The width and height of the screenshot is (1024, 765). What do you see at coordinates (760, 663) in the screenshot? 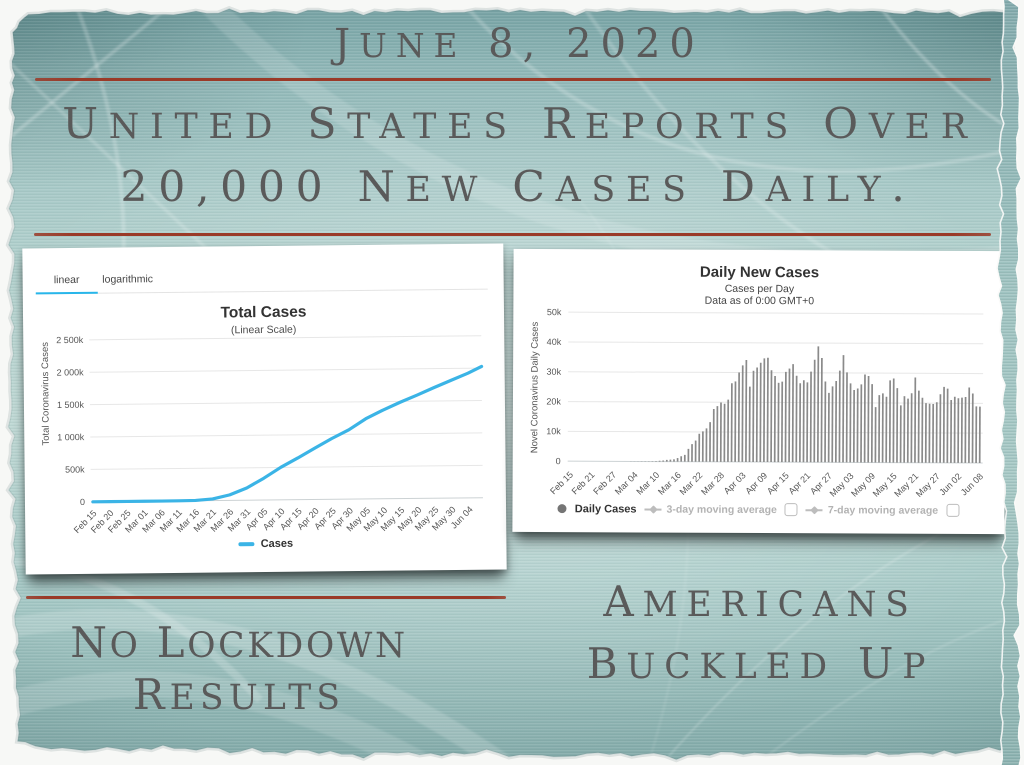
I see `caption-right-line-2: BUCKLED UP` at bounding box center [760, 663].